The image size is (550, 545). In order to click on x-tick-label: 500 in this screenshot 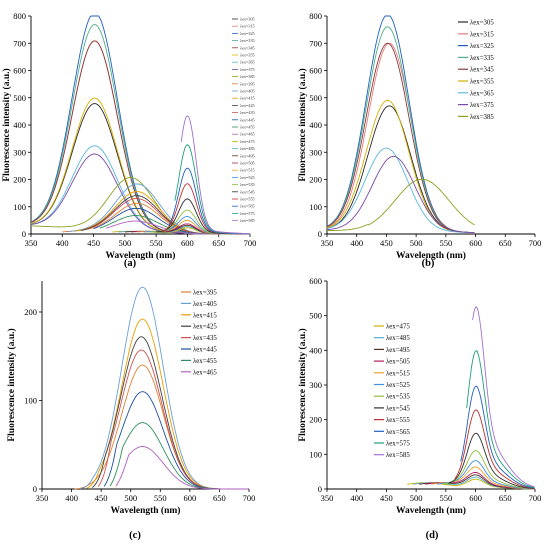, I will do `click(416, 243)`.